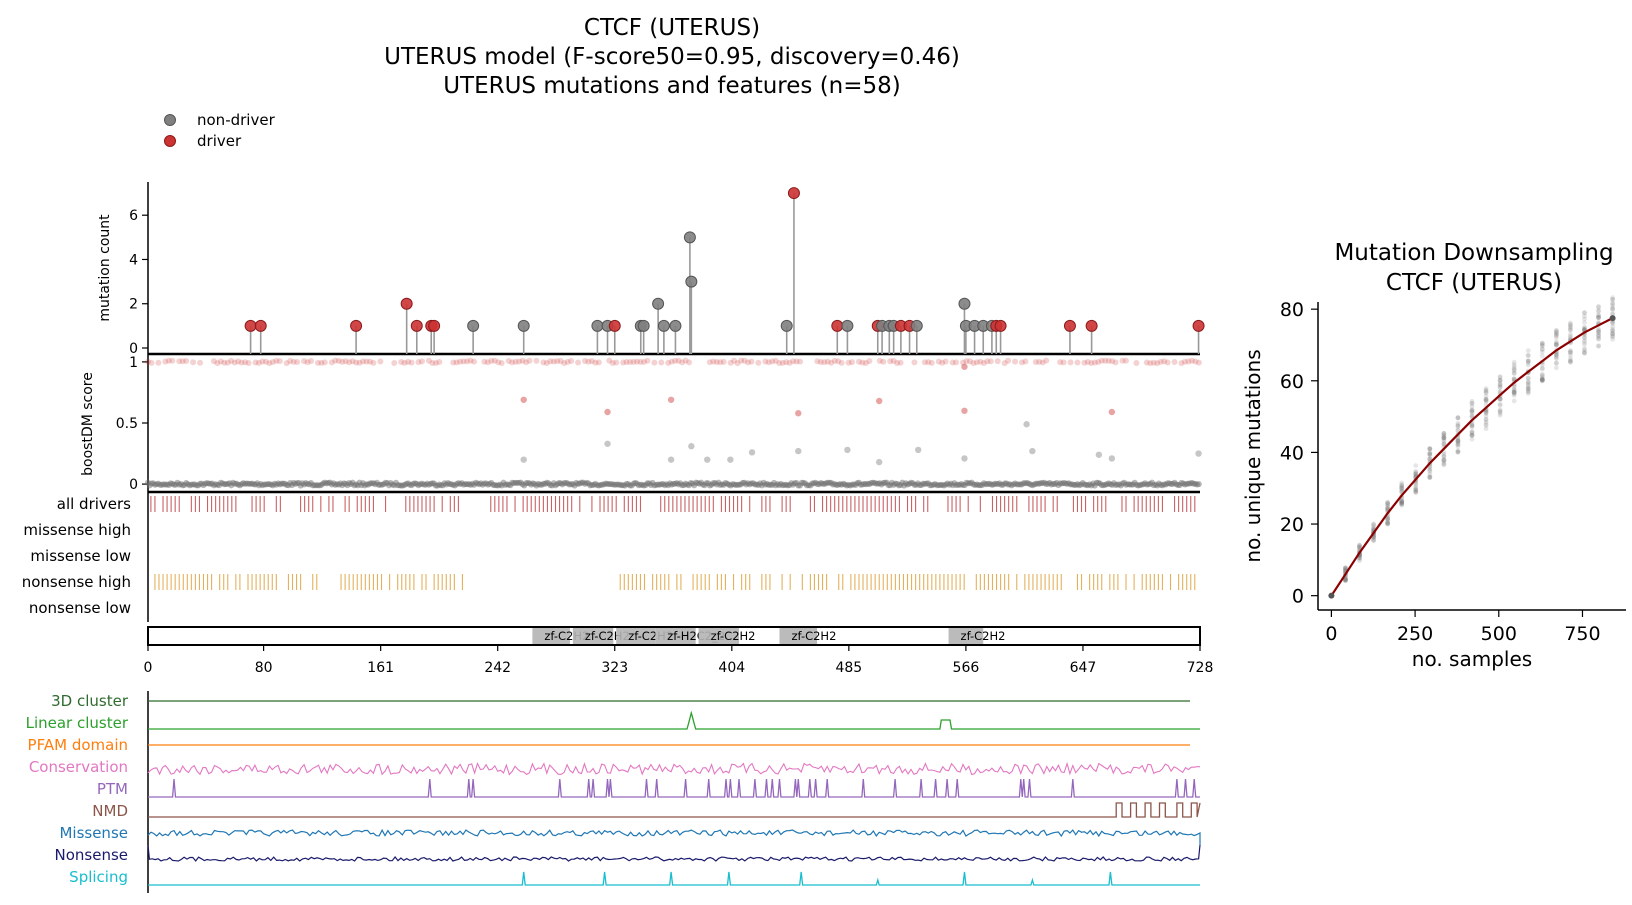 This screenshot has width=1632, height=905. Describe the element at coordinates (133, 260) in the screenshot. I see `needle-ytick-label-2: 4` at that location.